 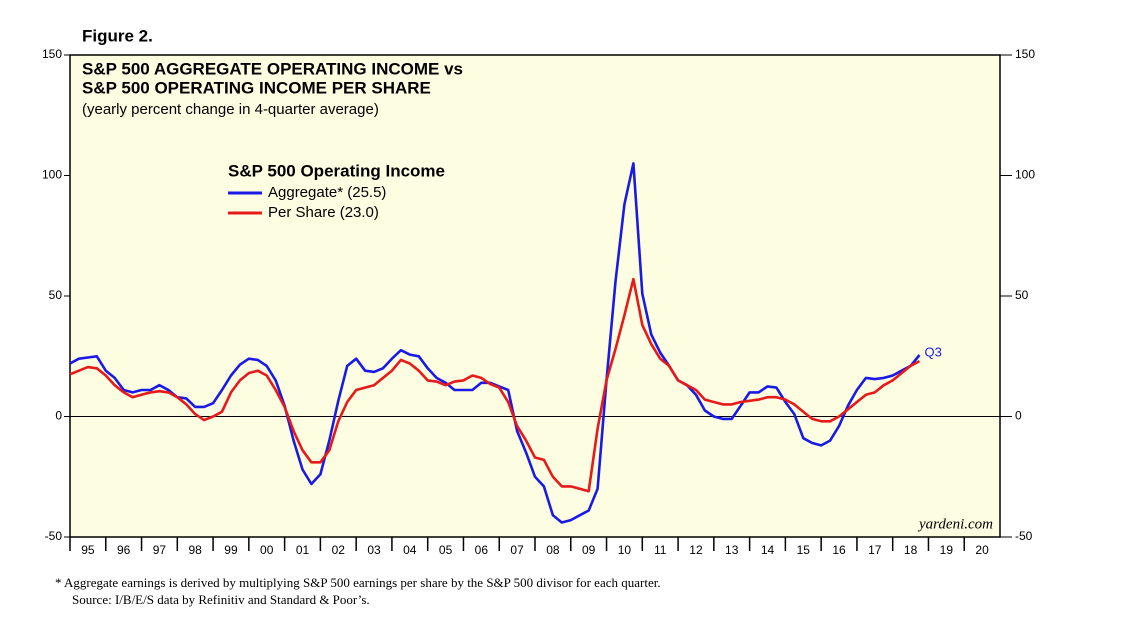 What do you see at coordinates (839, 550) in the screenshot?
I see `x-tick-label: 16` at bounding box center [839, 550].